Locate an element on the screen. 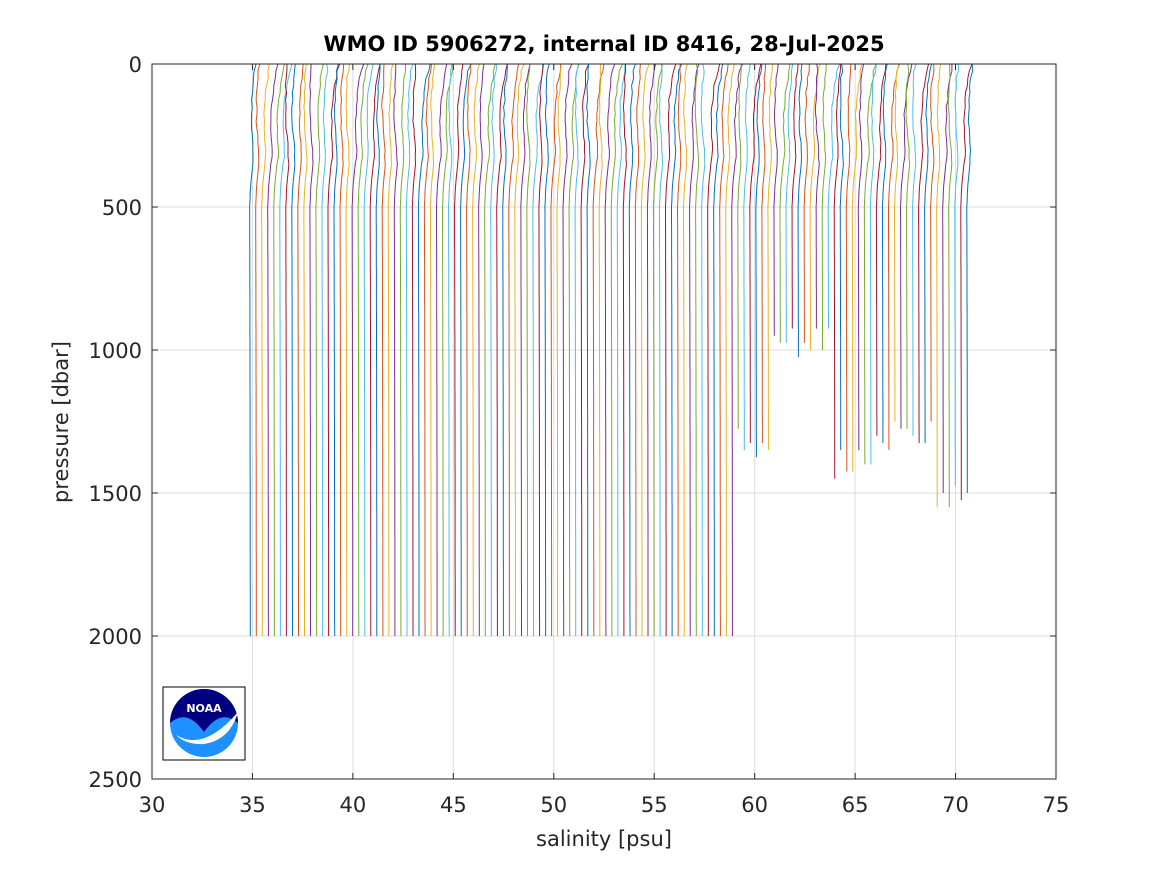 Image resolution: width=1167 pixels, height=875 pixels. y-axis-label: pressure [dbar] is located at coordinates (61, 422).